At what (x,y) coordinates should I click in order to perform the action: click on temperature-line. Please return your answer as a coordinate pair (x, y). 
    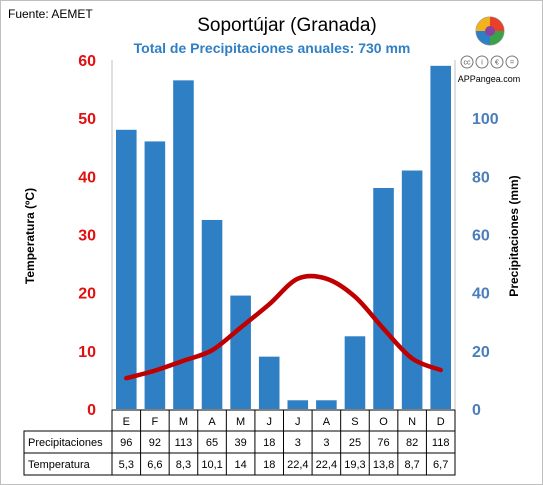
    Looking at the image, I should click on (283, 327).